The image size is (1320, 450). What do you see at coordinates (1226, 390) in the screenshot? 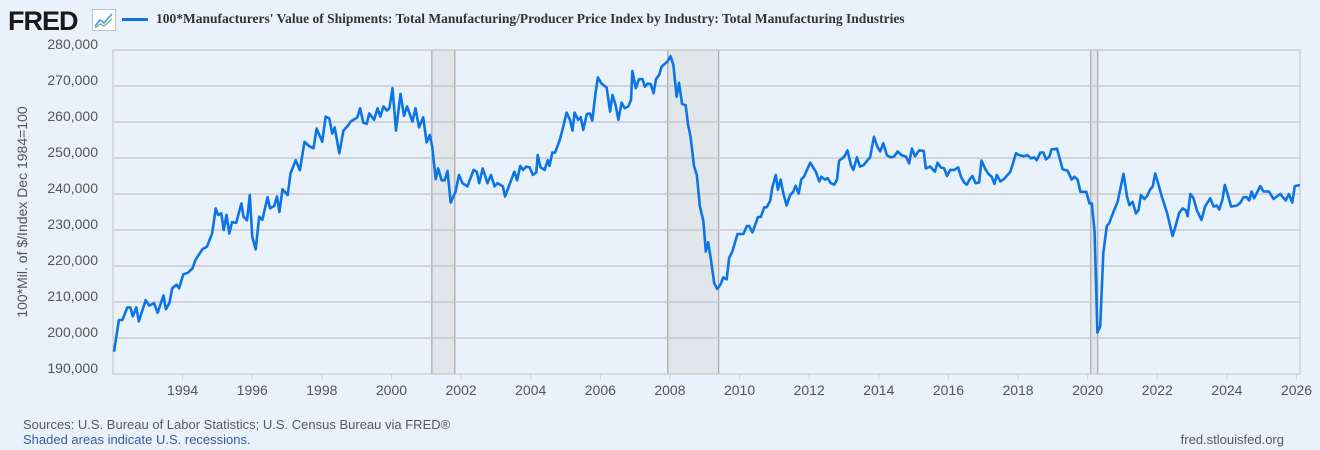
I see `x-tick-label: 2024` at bounding box center [1226, 390].